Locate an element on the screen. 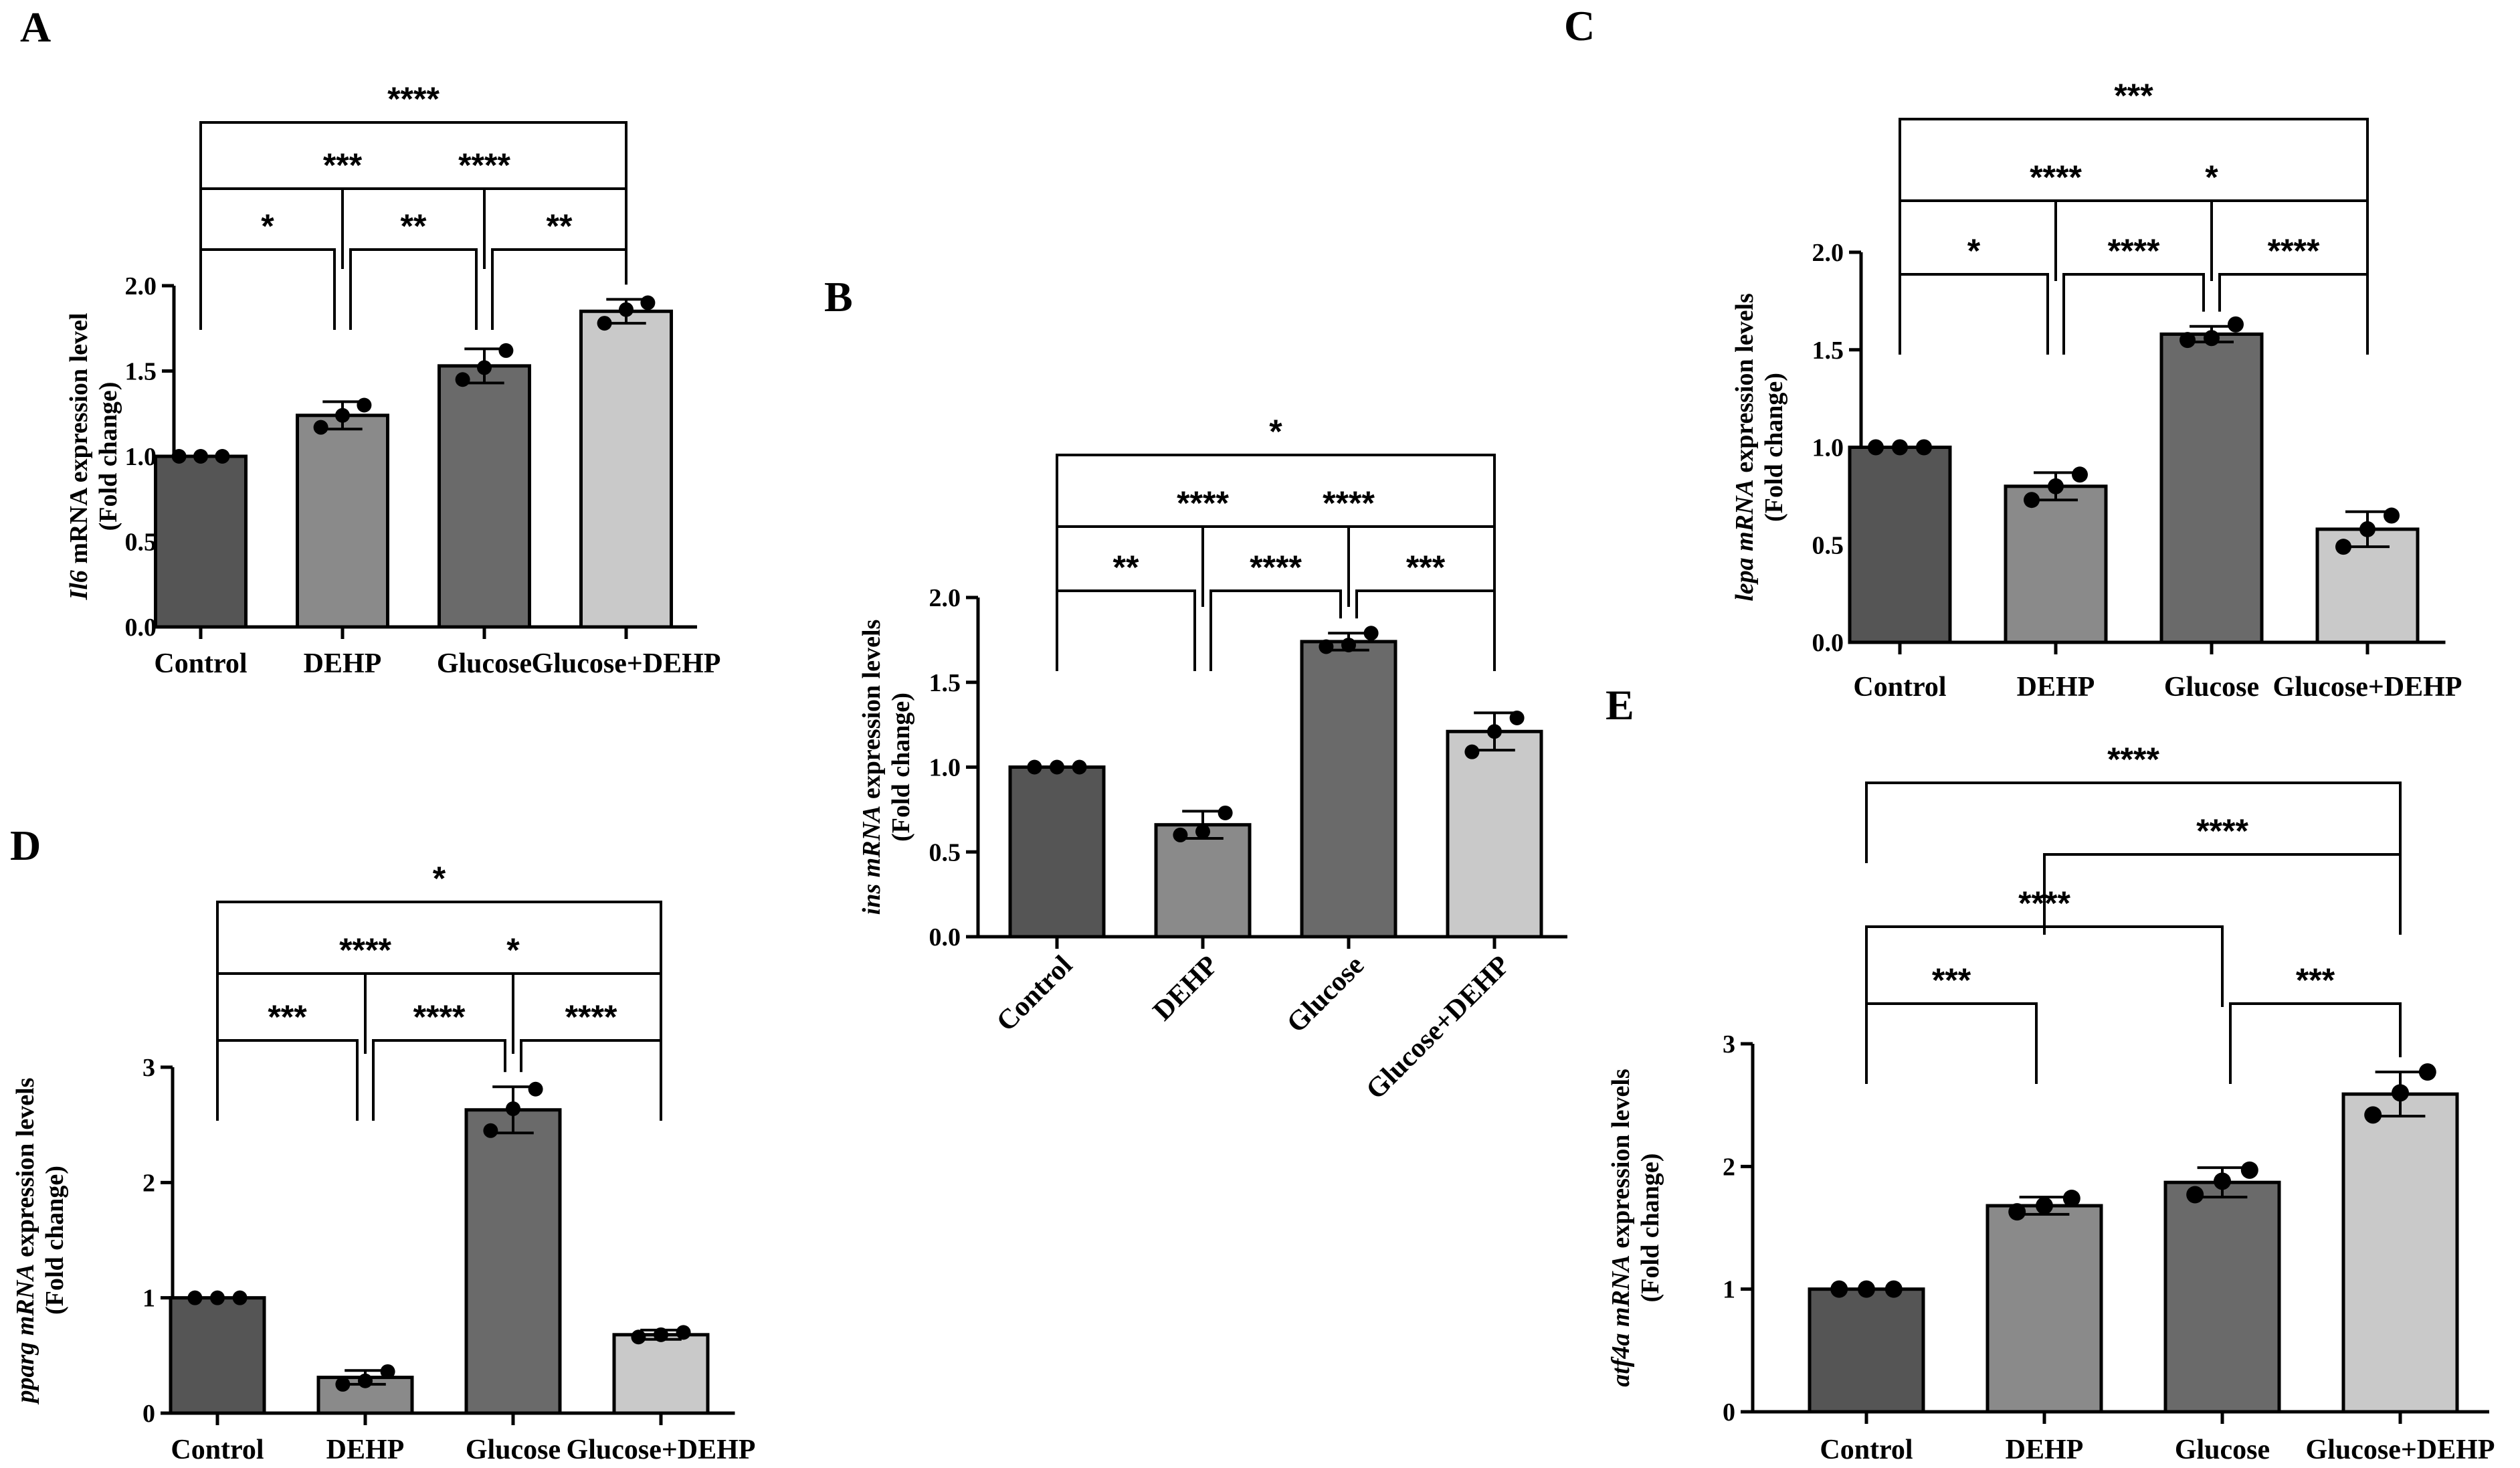 This screenshot has width=2520, height=1468. y-axis-gene: Il6 is located at coordinates (79, 585).